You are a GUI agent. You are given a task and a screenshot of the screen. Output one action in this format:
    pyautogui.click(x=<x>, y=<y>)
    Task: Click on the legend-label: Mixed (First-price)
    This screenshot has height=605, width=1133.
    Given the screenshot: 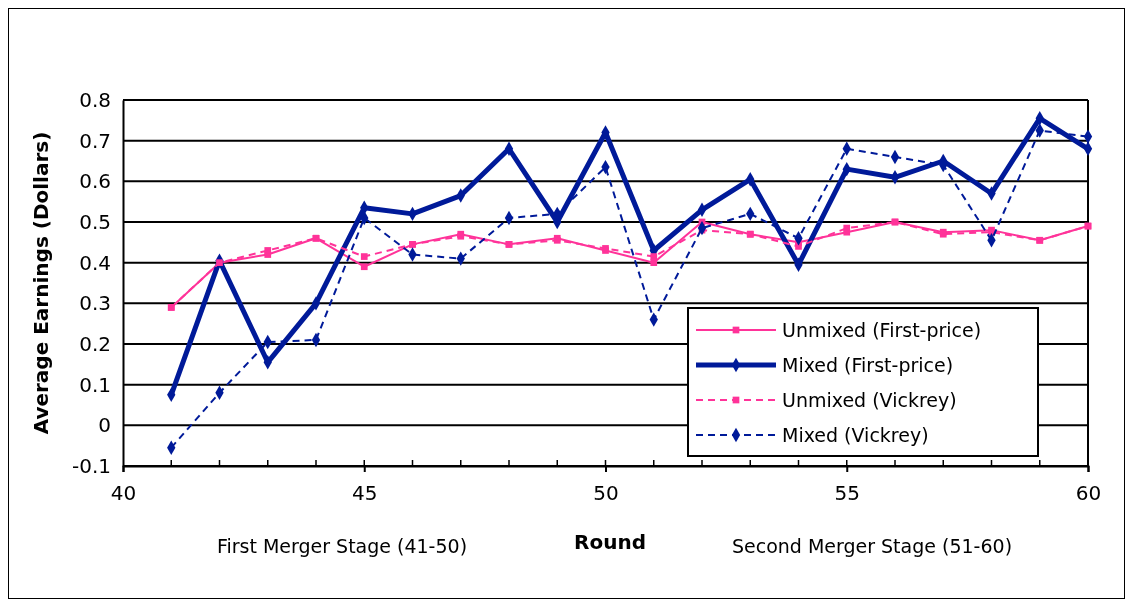 What is the action you would take?
    pyautogui.click(x=868, y=365)
    